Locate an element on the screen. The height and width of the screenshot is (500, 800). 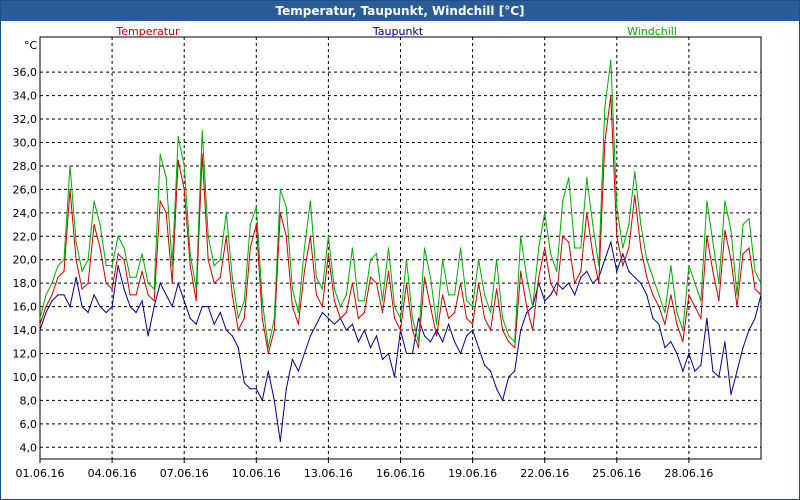
y-tick-label: 26,0 is located at coordinates (25, 189).